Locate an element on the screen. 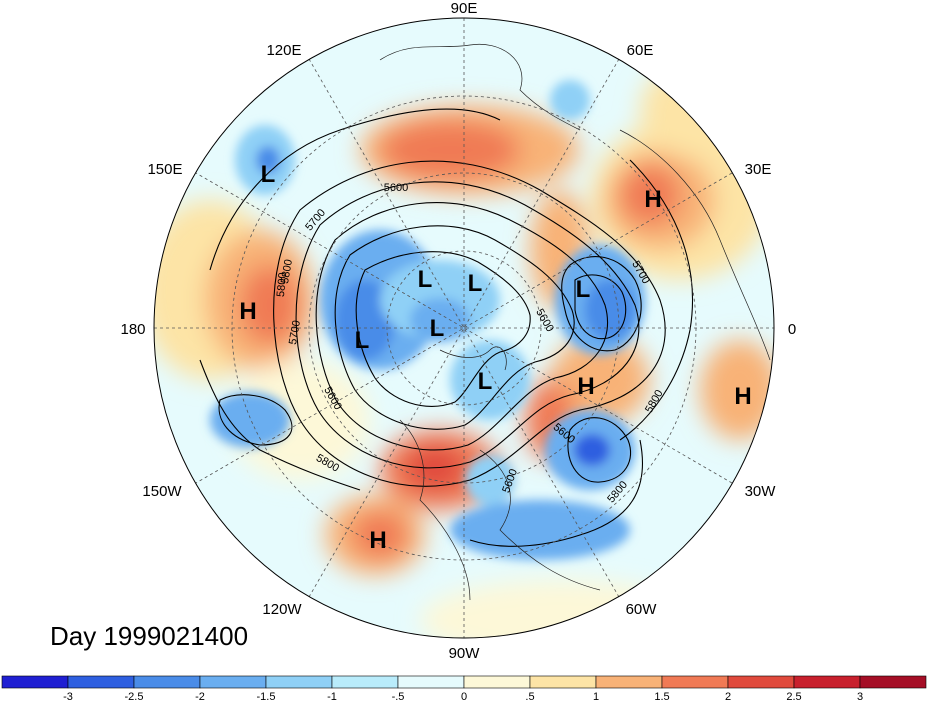 This screenshot has width=928, height=702. colorbar-tick-label: 0 is located at coordinates (464, 696).